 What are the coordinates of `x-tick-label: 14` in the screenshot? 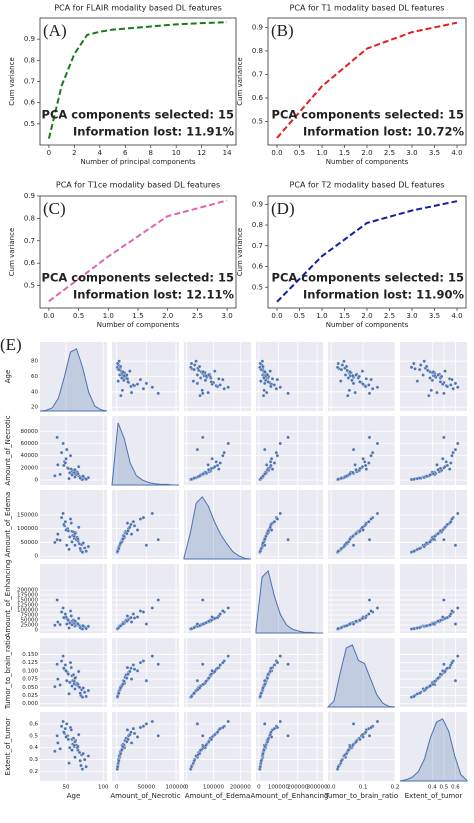 It's located at (227, 153).